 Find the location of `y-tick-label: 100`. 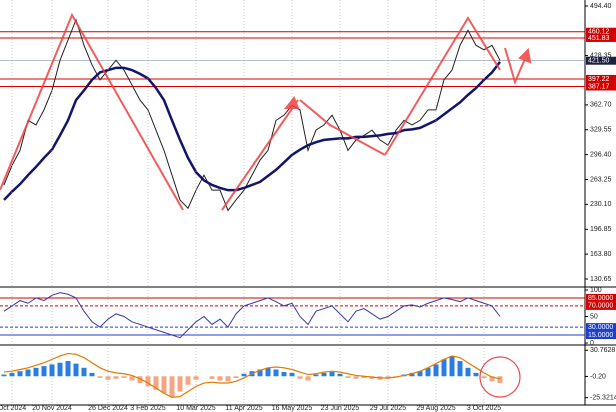

y-tick-label: 100 is located at coordinates (596, 290).